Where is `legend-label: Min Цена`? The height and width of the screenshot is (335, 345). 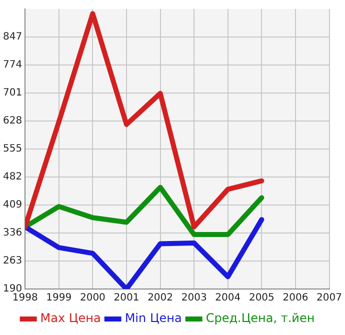
legend-label: Min Цена is located at coordinates (153, 318).